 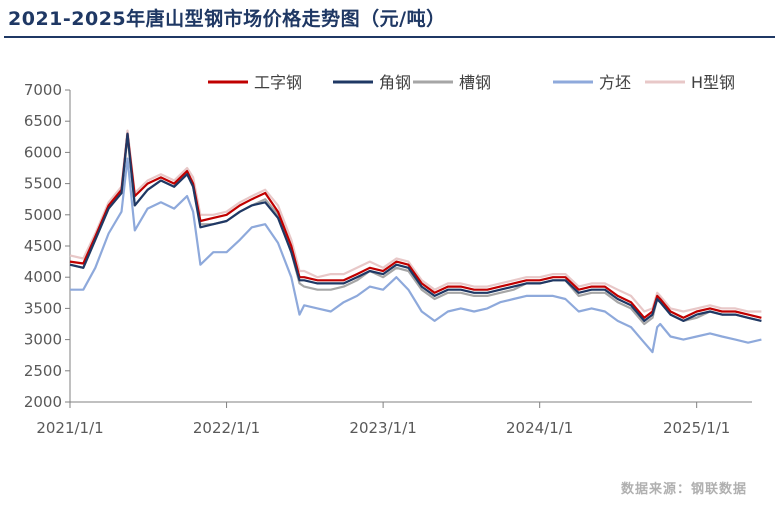 I want to click on y-tick-label: 2500, so click(x=43, y=371).